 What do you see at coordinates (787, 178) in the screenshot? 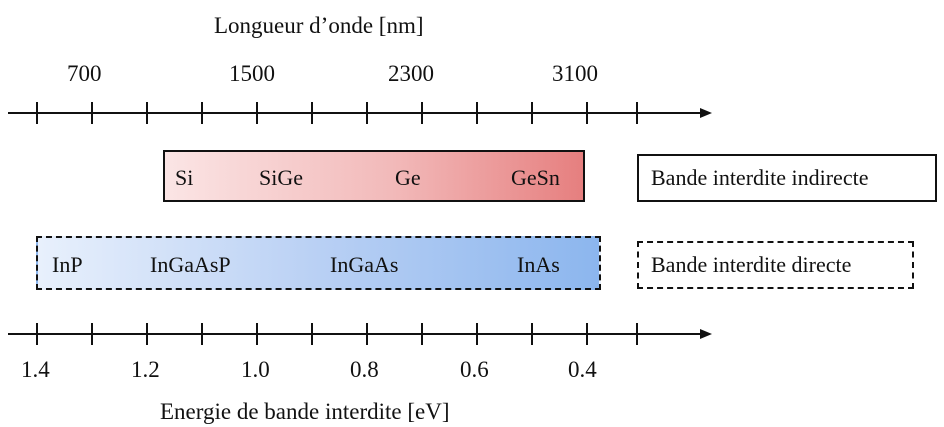
I see `legend-indirect-bandgap: Bande interdite indirecte` at bounding box center [787, 178].